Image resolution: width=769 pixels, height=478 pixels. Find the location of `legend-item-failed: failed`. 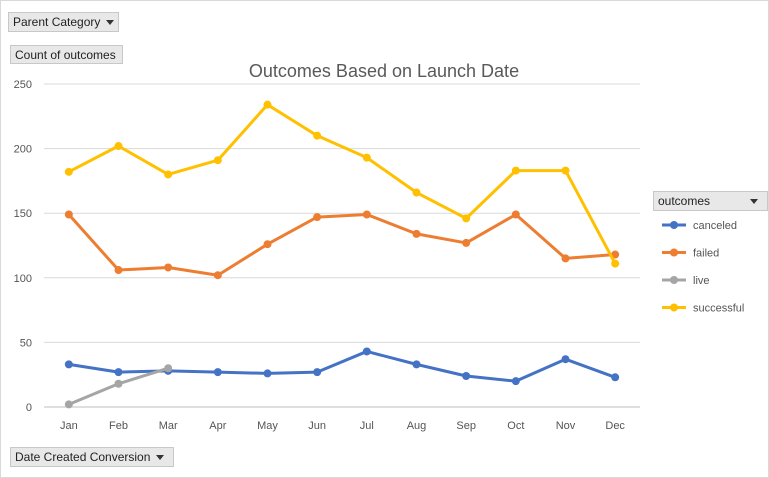

legend-item-failed: failed is located at coordinates (690, 254).